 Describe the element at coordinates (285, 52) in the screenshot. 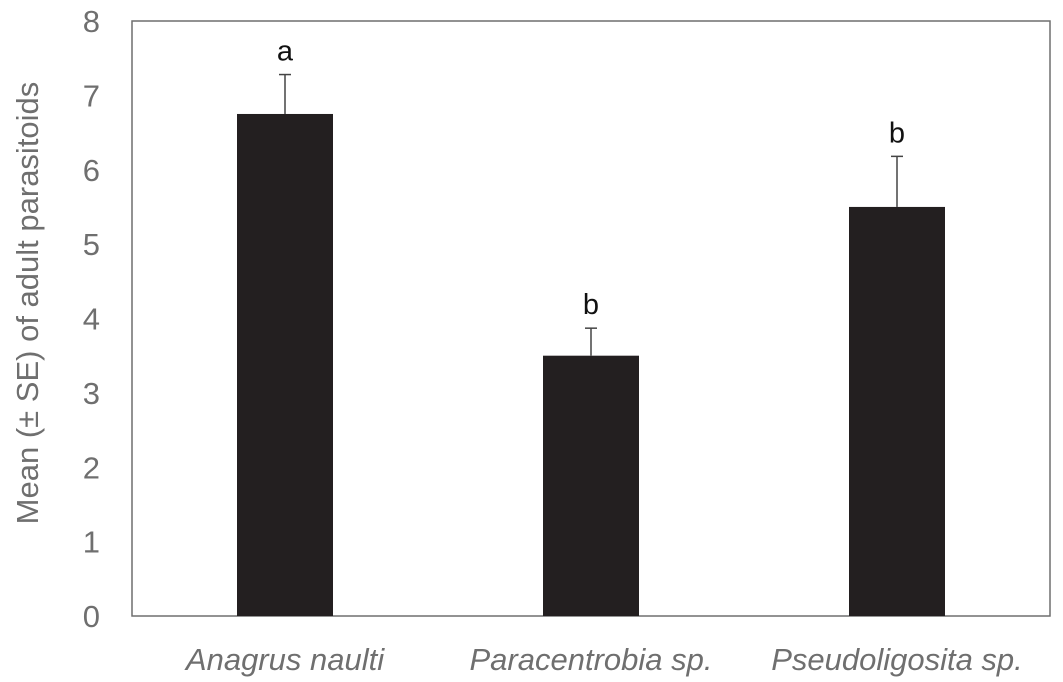

I see `significance-letter: a` at that location.